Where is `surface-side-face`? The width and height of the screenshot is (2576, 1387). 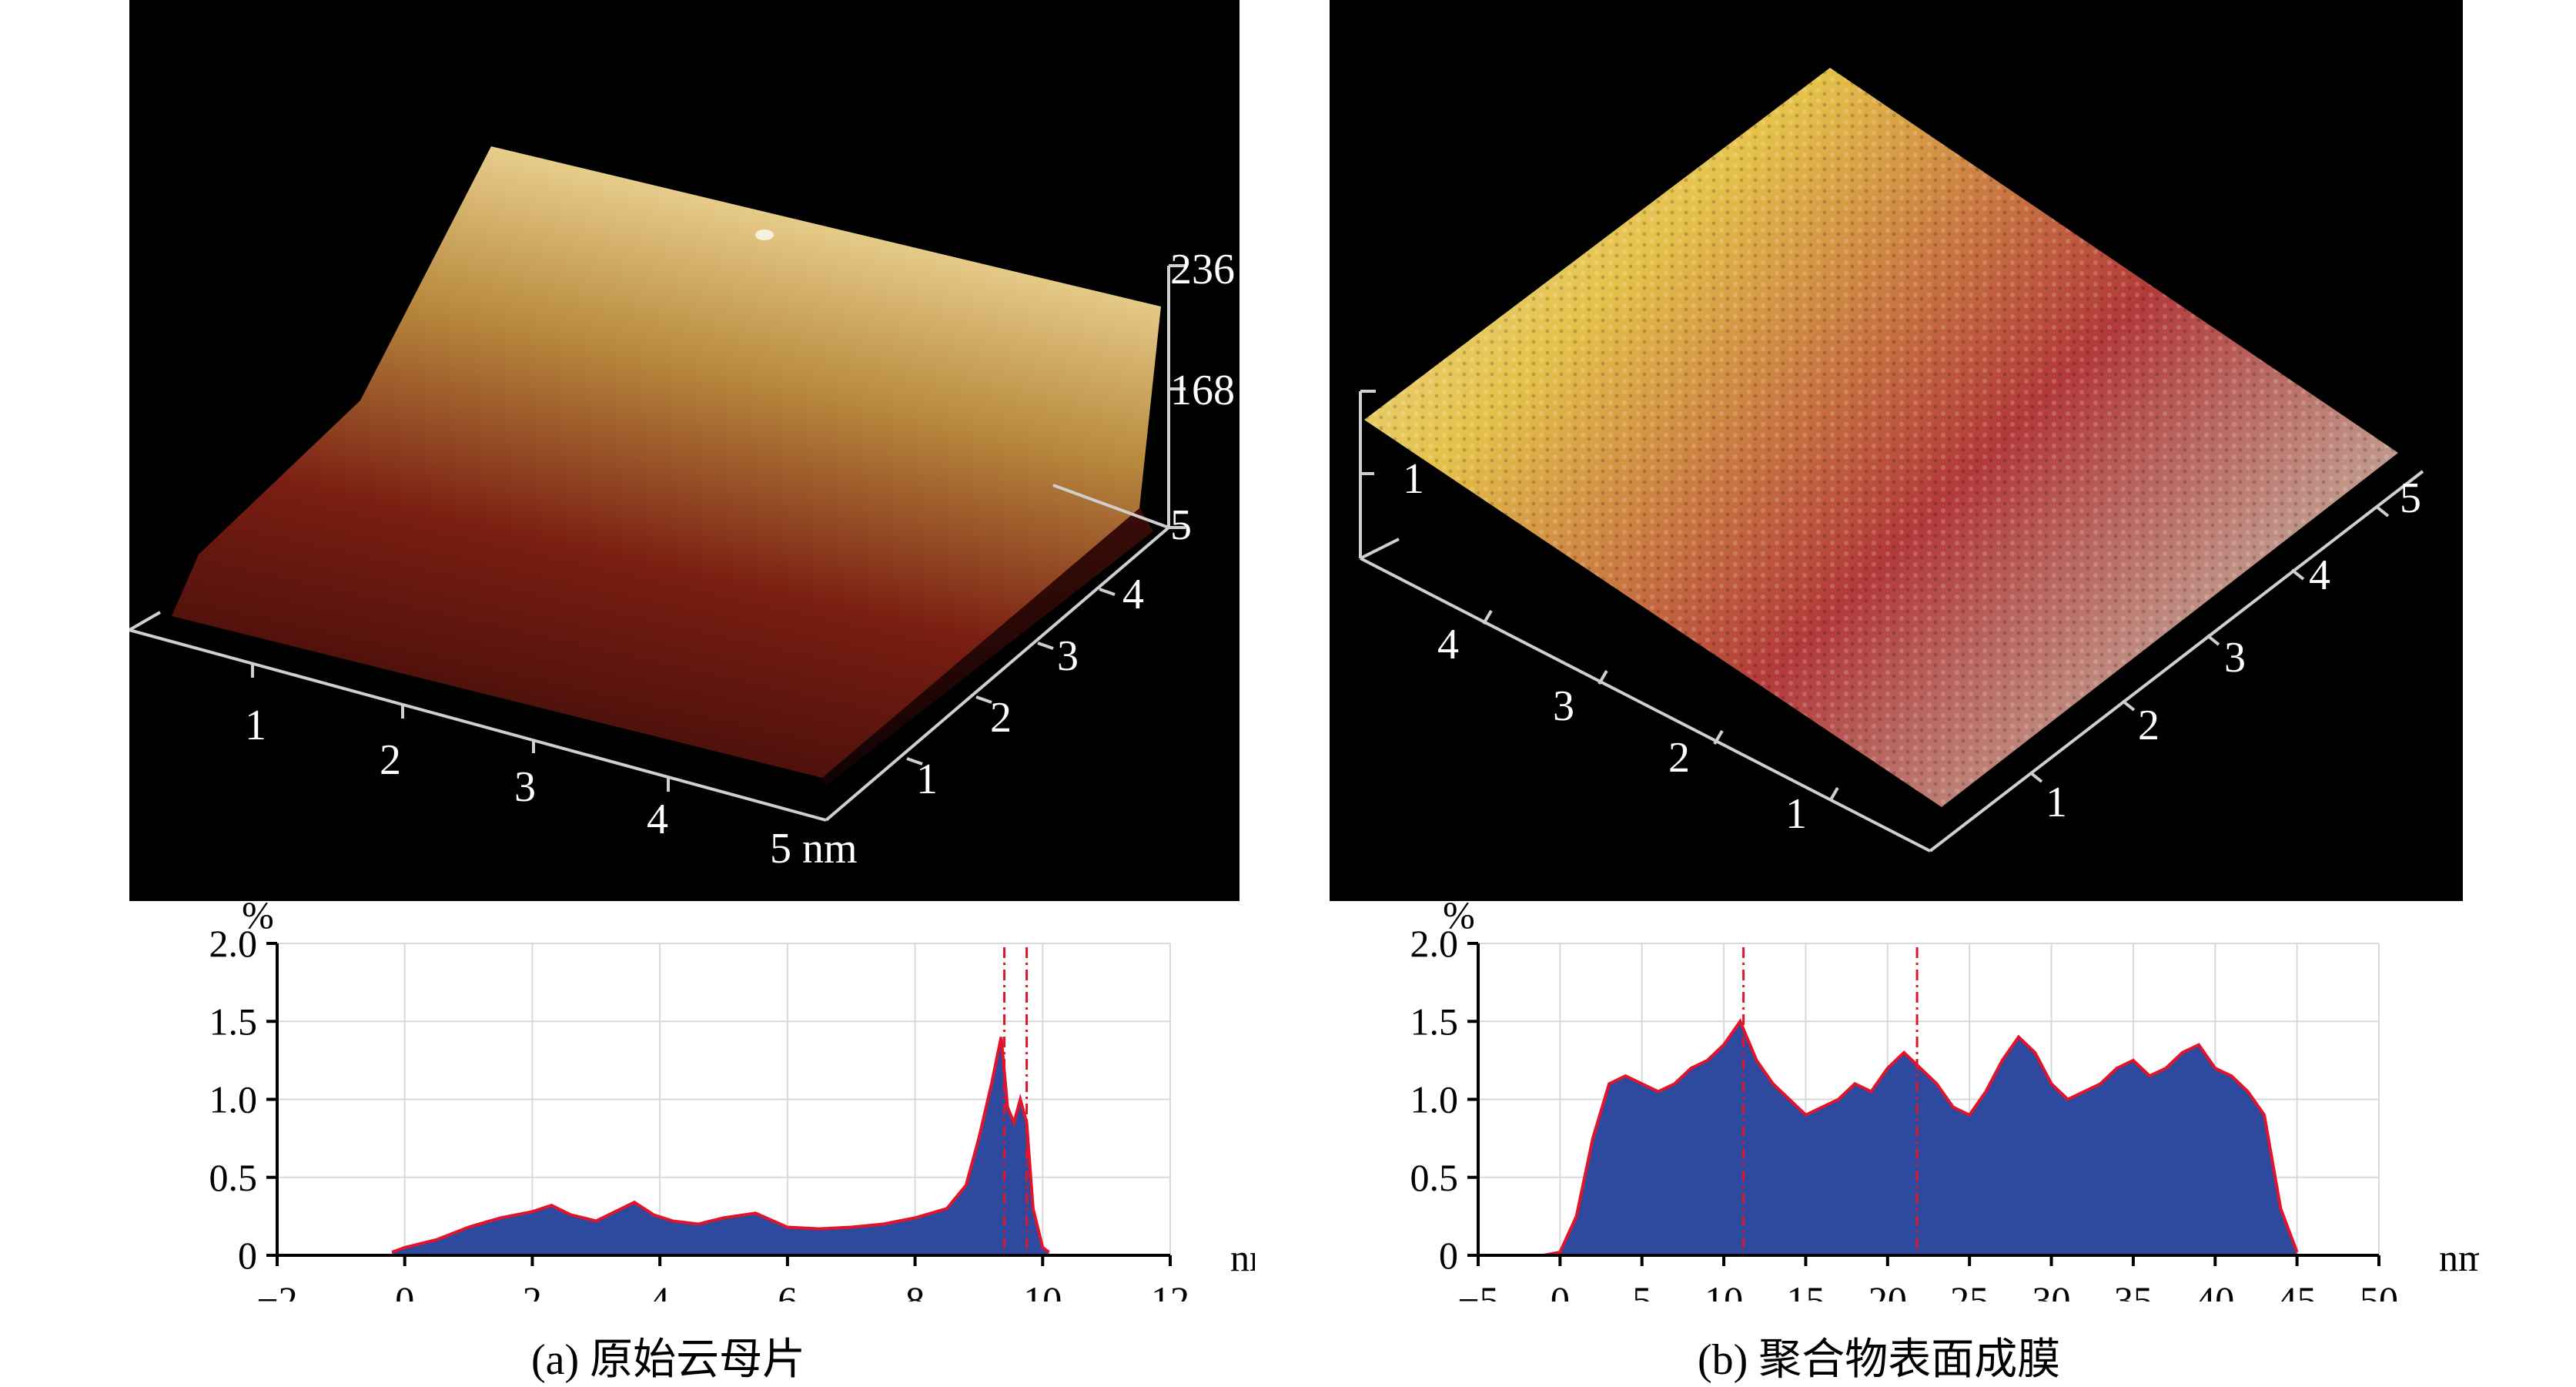
surface-side-face is located at coordinates (988, 645).